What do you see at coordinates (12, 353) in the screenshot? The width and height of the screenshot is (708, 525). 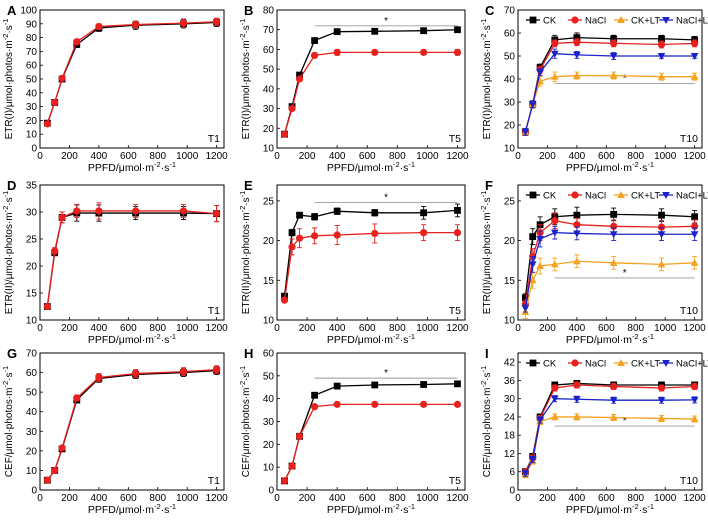 I see `panel-label: G` at bounding box center [12, 353].